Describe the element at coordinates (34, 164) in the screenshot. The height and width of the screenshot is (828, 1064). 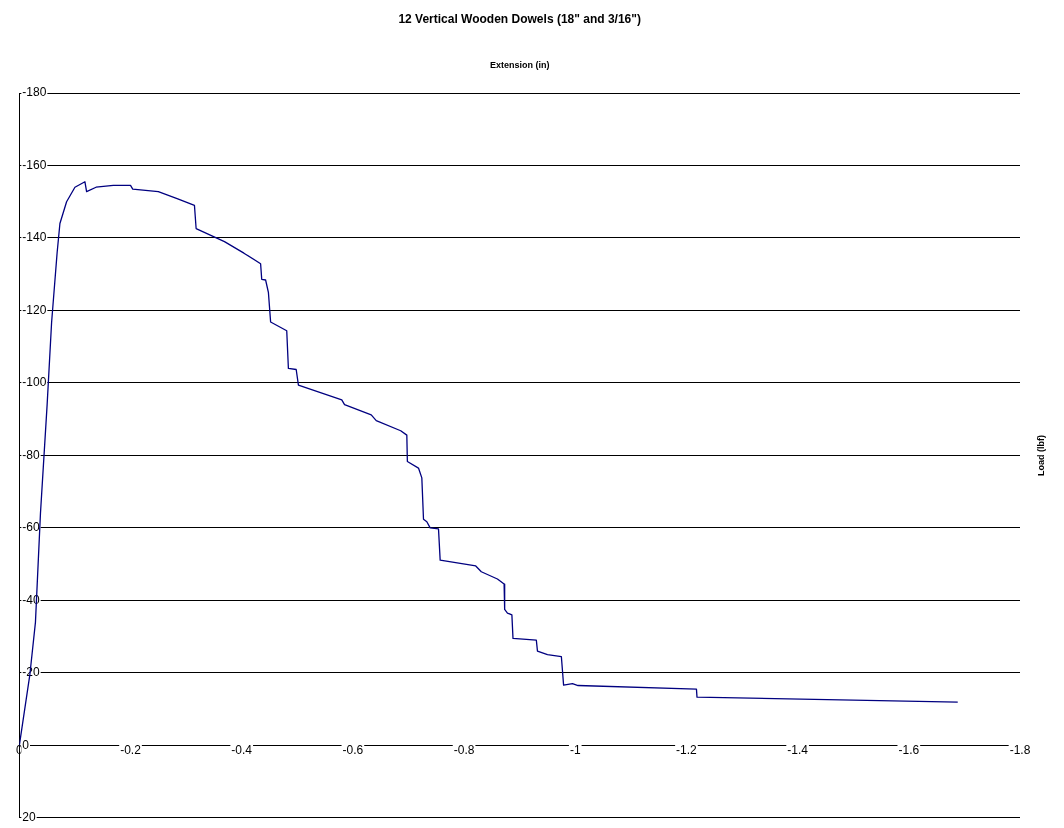
I see `y-tick-label: -160` at that location.